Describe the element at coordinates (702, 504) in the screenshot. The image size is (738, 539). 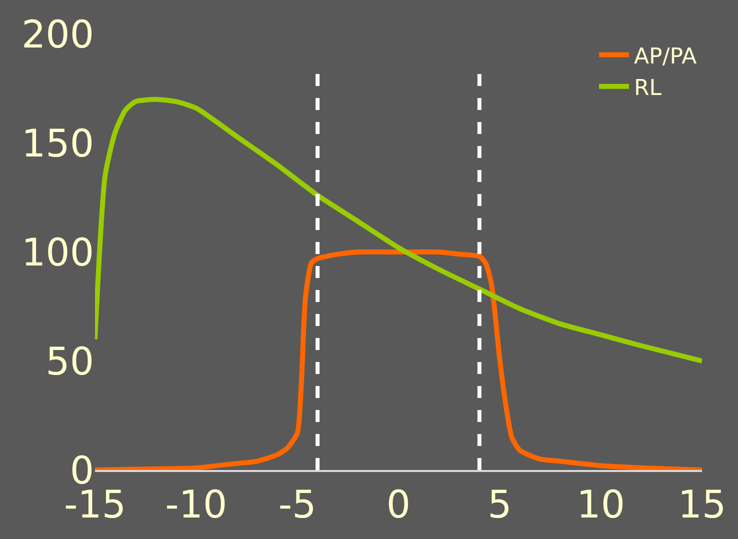
I see `x-tick-label: 15` at that location.